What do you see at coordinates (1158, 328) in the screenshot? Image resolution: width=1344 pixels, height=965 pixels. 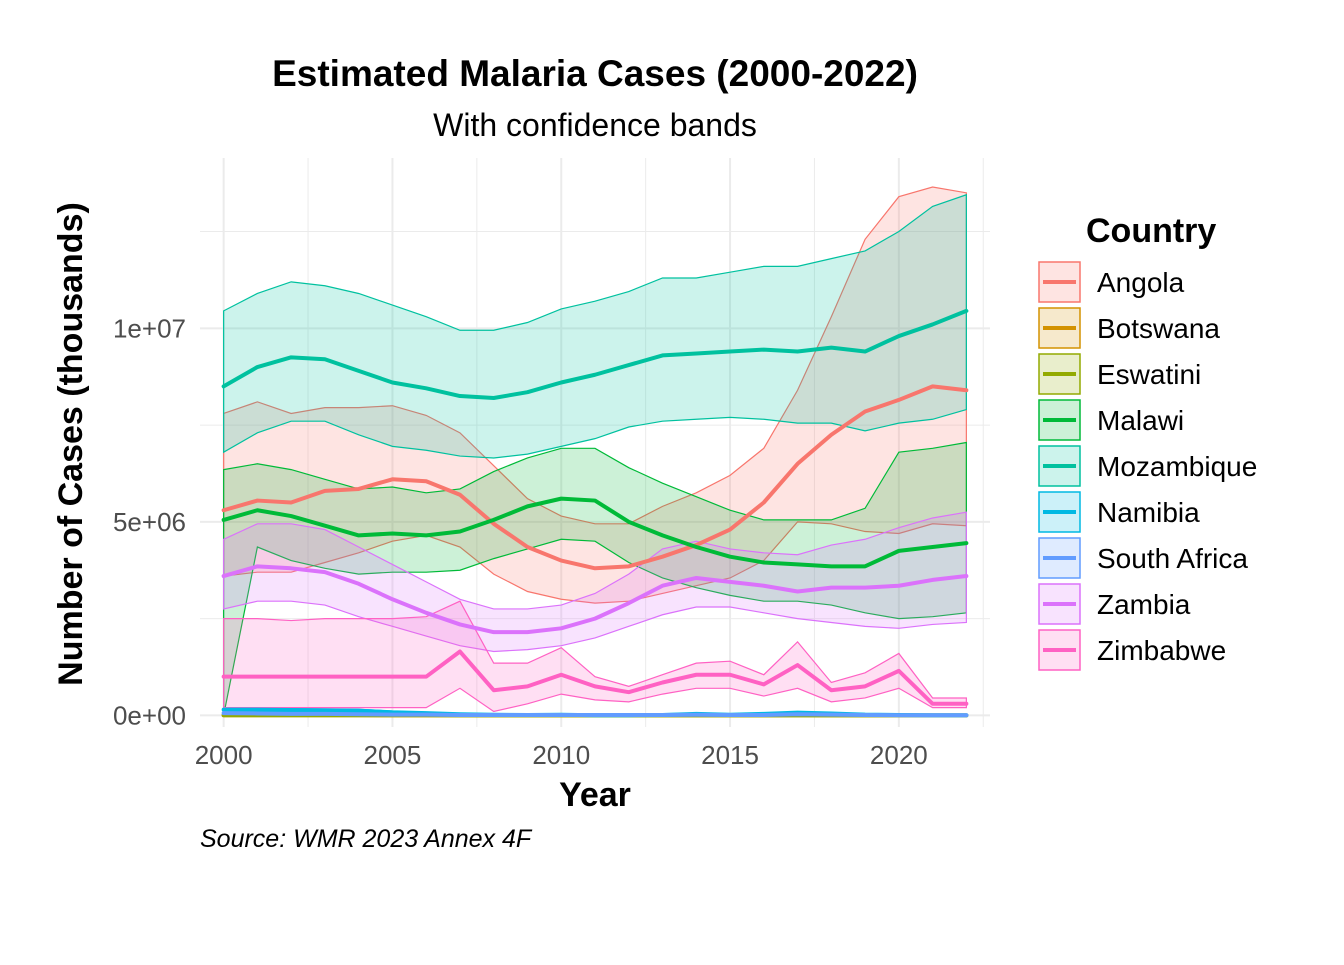 I see `legend-label: Botswana` at bounding box center [1158, 328].